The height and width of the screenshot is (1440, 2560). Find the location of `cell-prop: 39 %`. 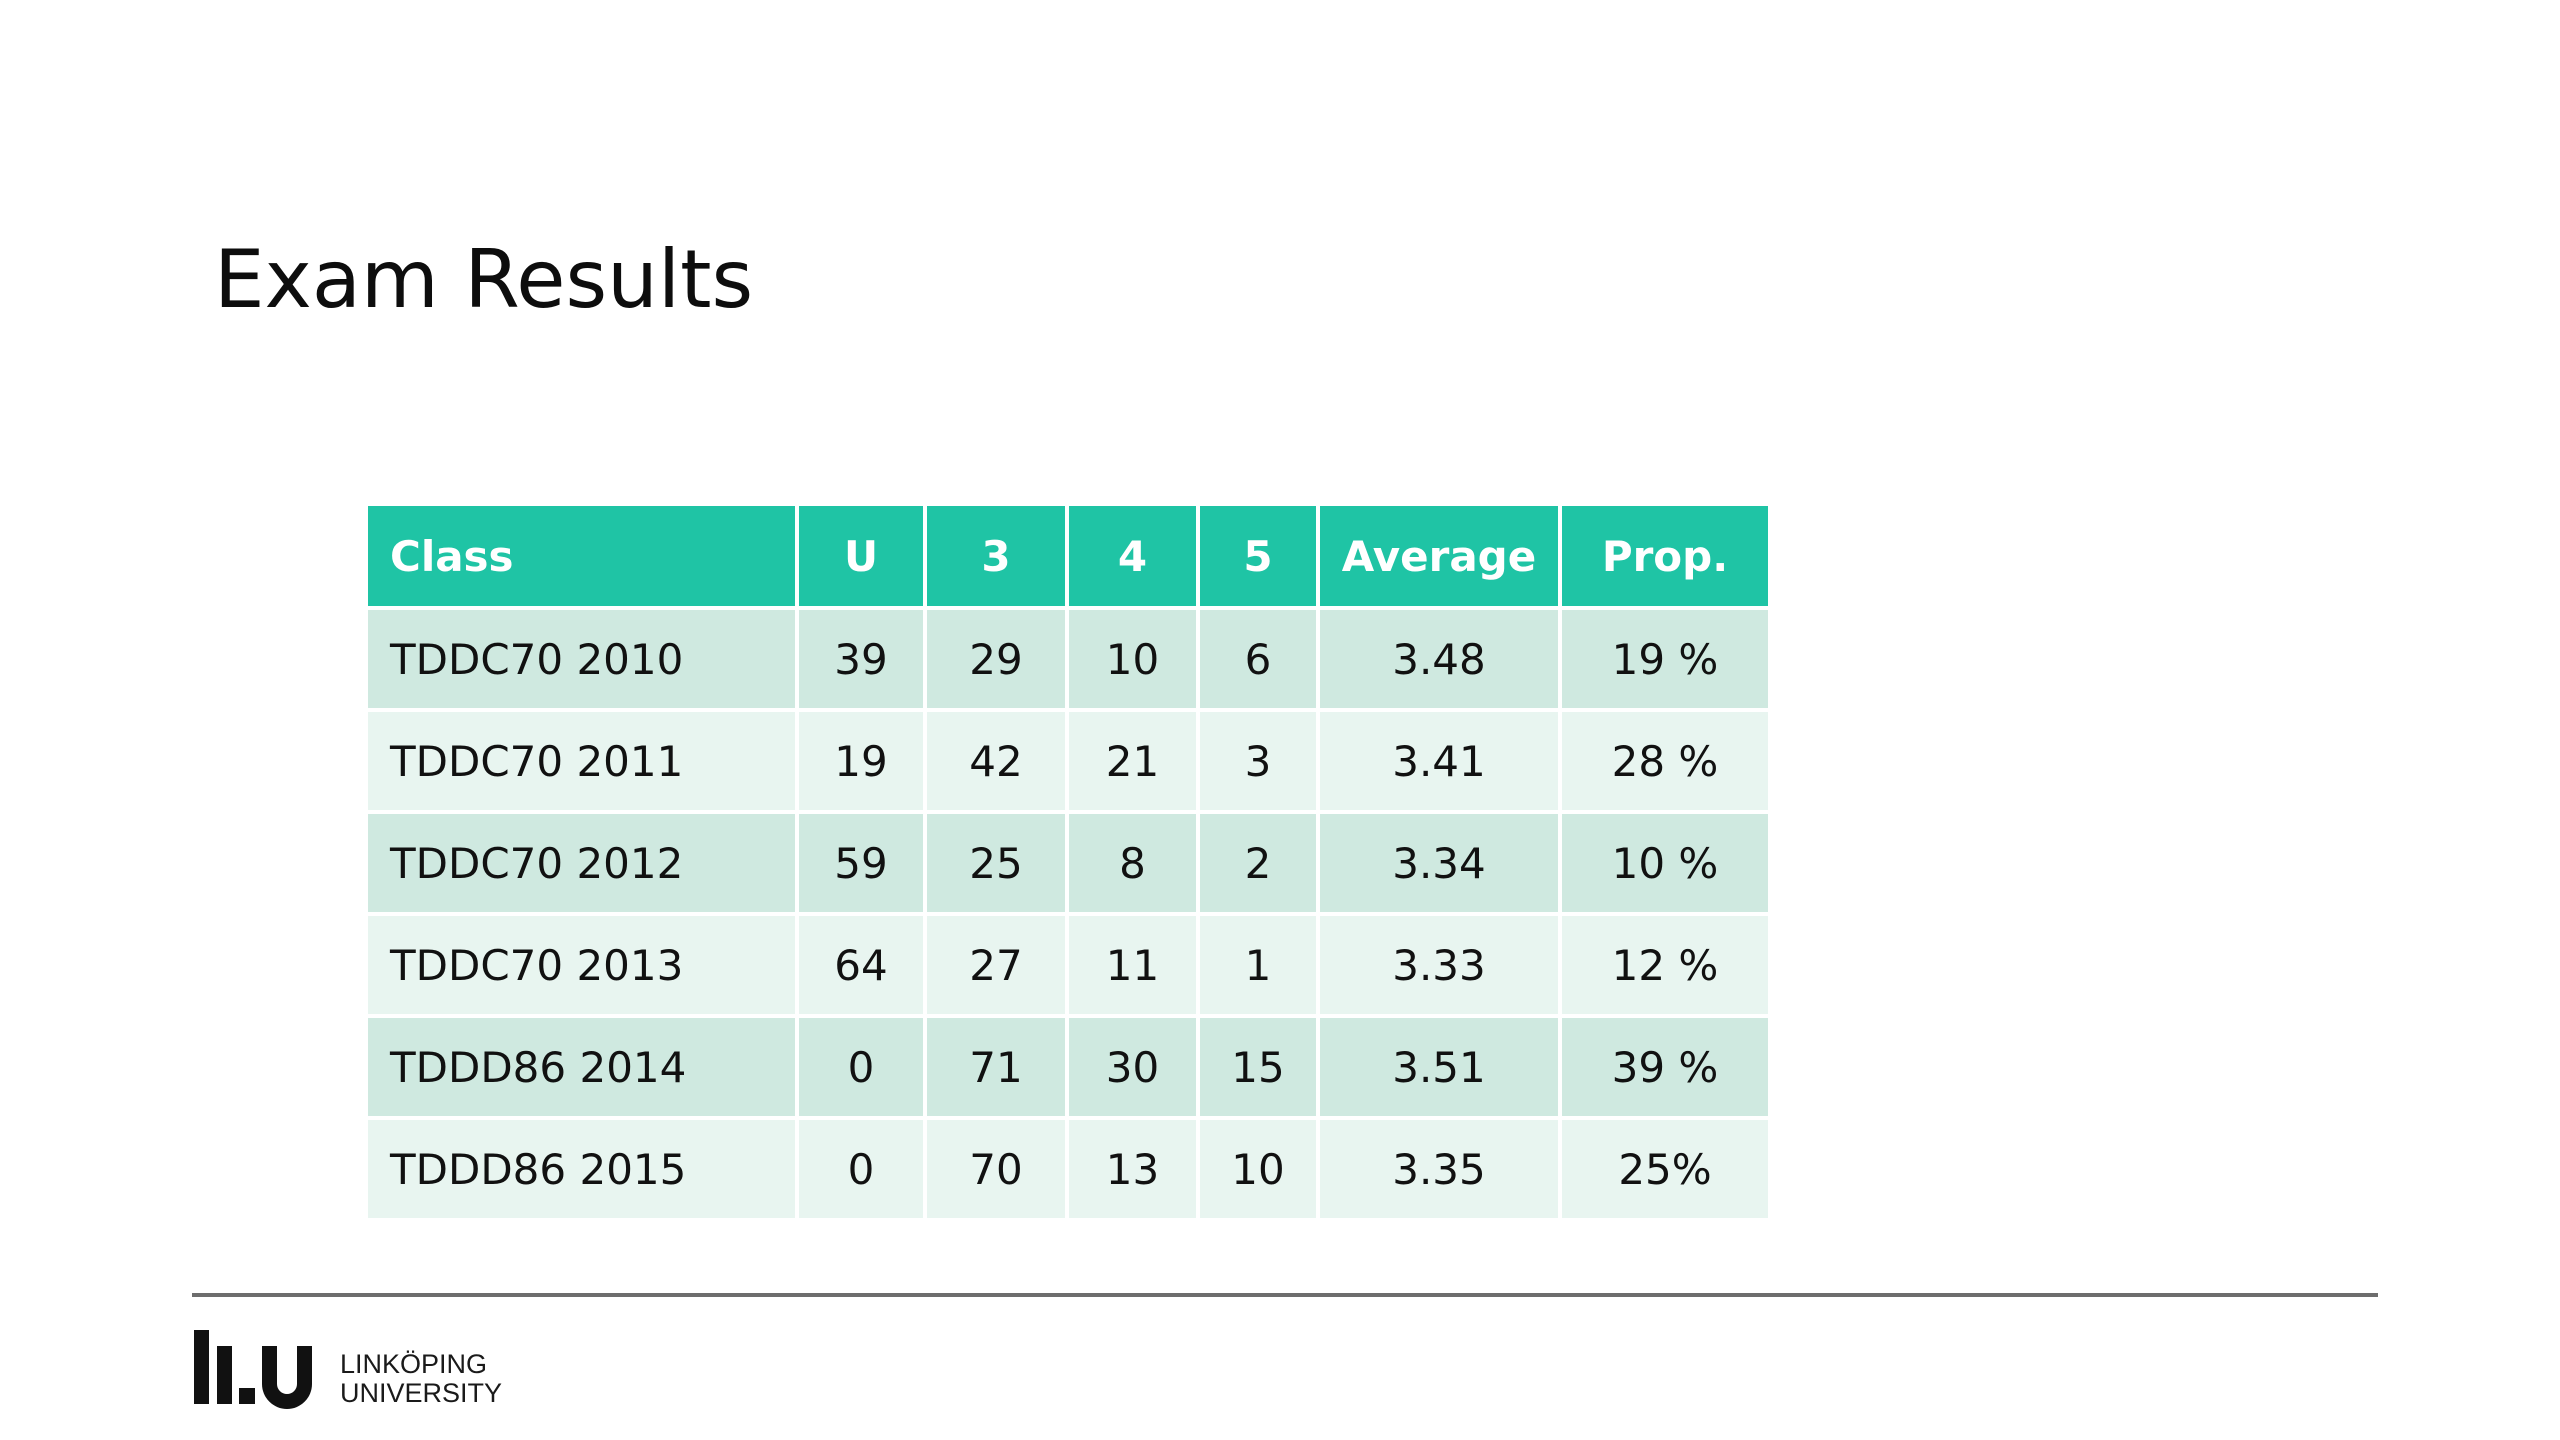

cell-prop: 39 % is located at coordinates (1665, 1067).